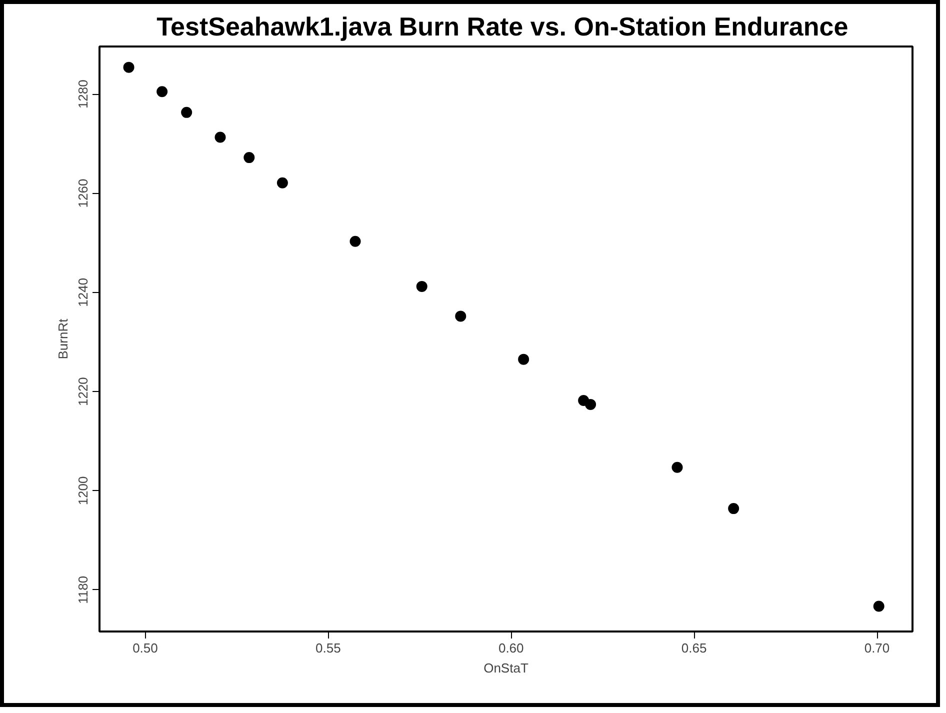 This screenshot has height=713, width=946. What do you see at coordinates (506, 668) in the screenshot?
I see `x-axis-title: OnStaT` at bounding box center [506, 668].